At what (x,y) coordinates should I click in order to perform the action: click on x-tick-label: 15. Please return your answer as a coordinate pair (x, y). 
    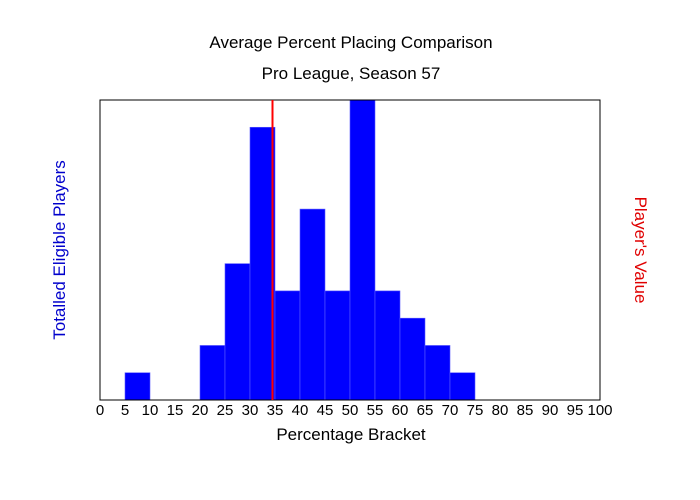
    Looking at the image, I should click on (175, 410).